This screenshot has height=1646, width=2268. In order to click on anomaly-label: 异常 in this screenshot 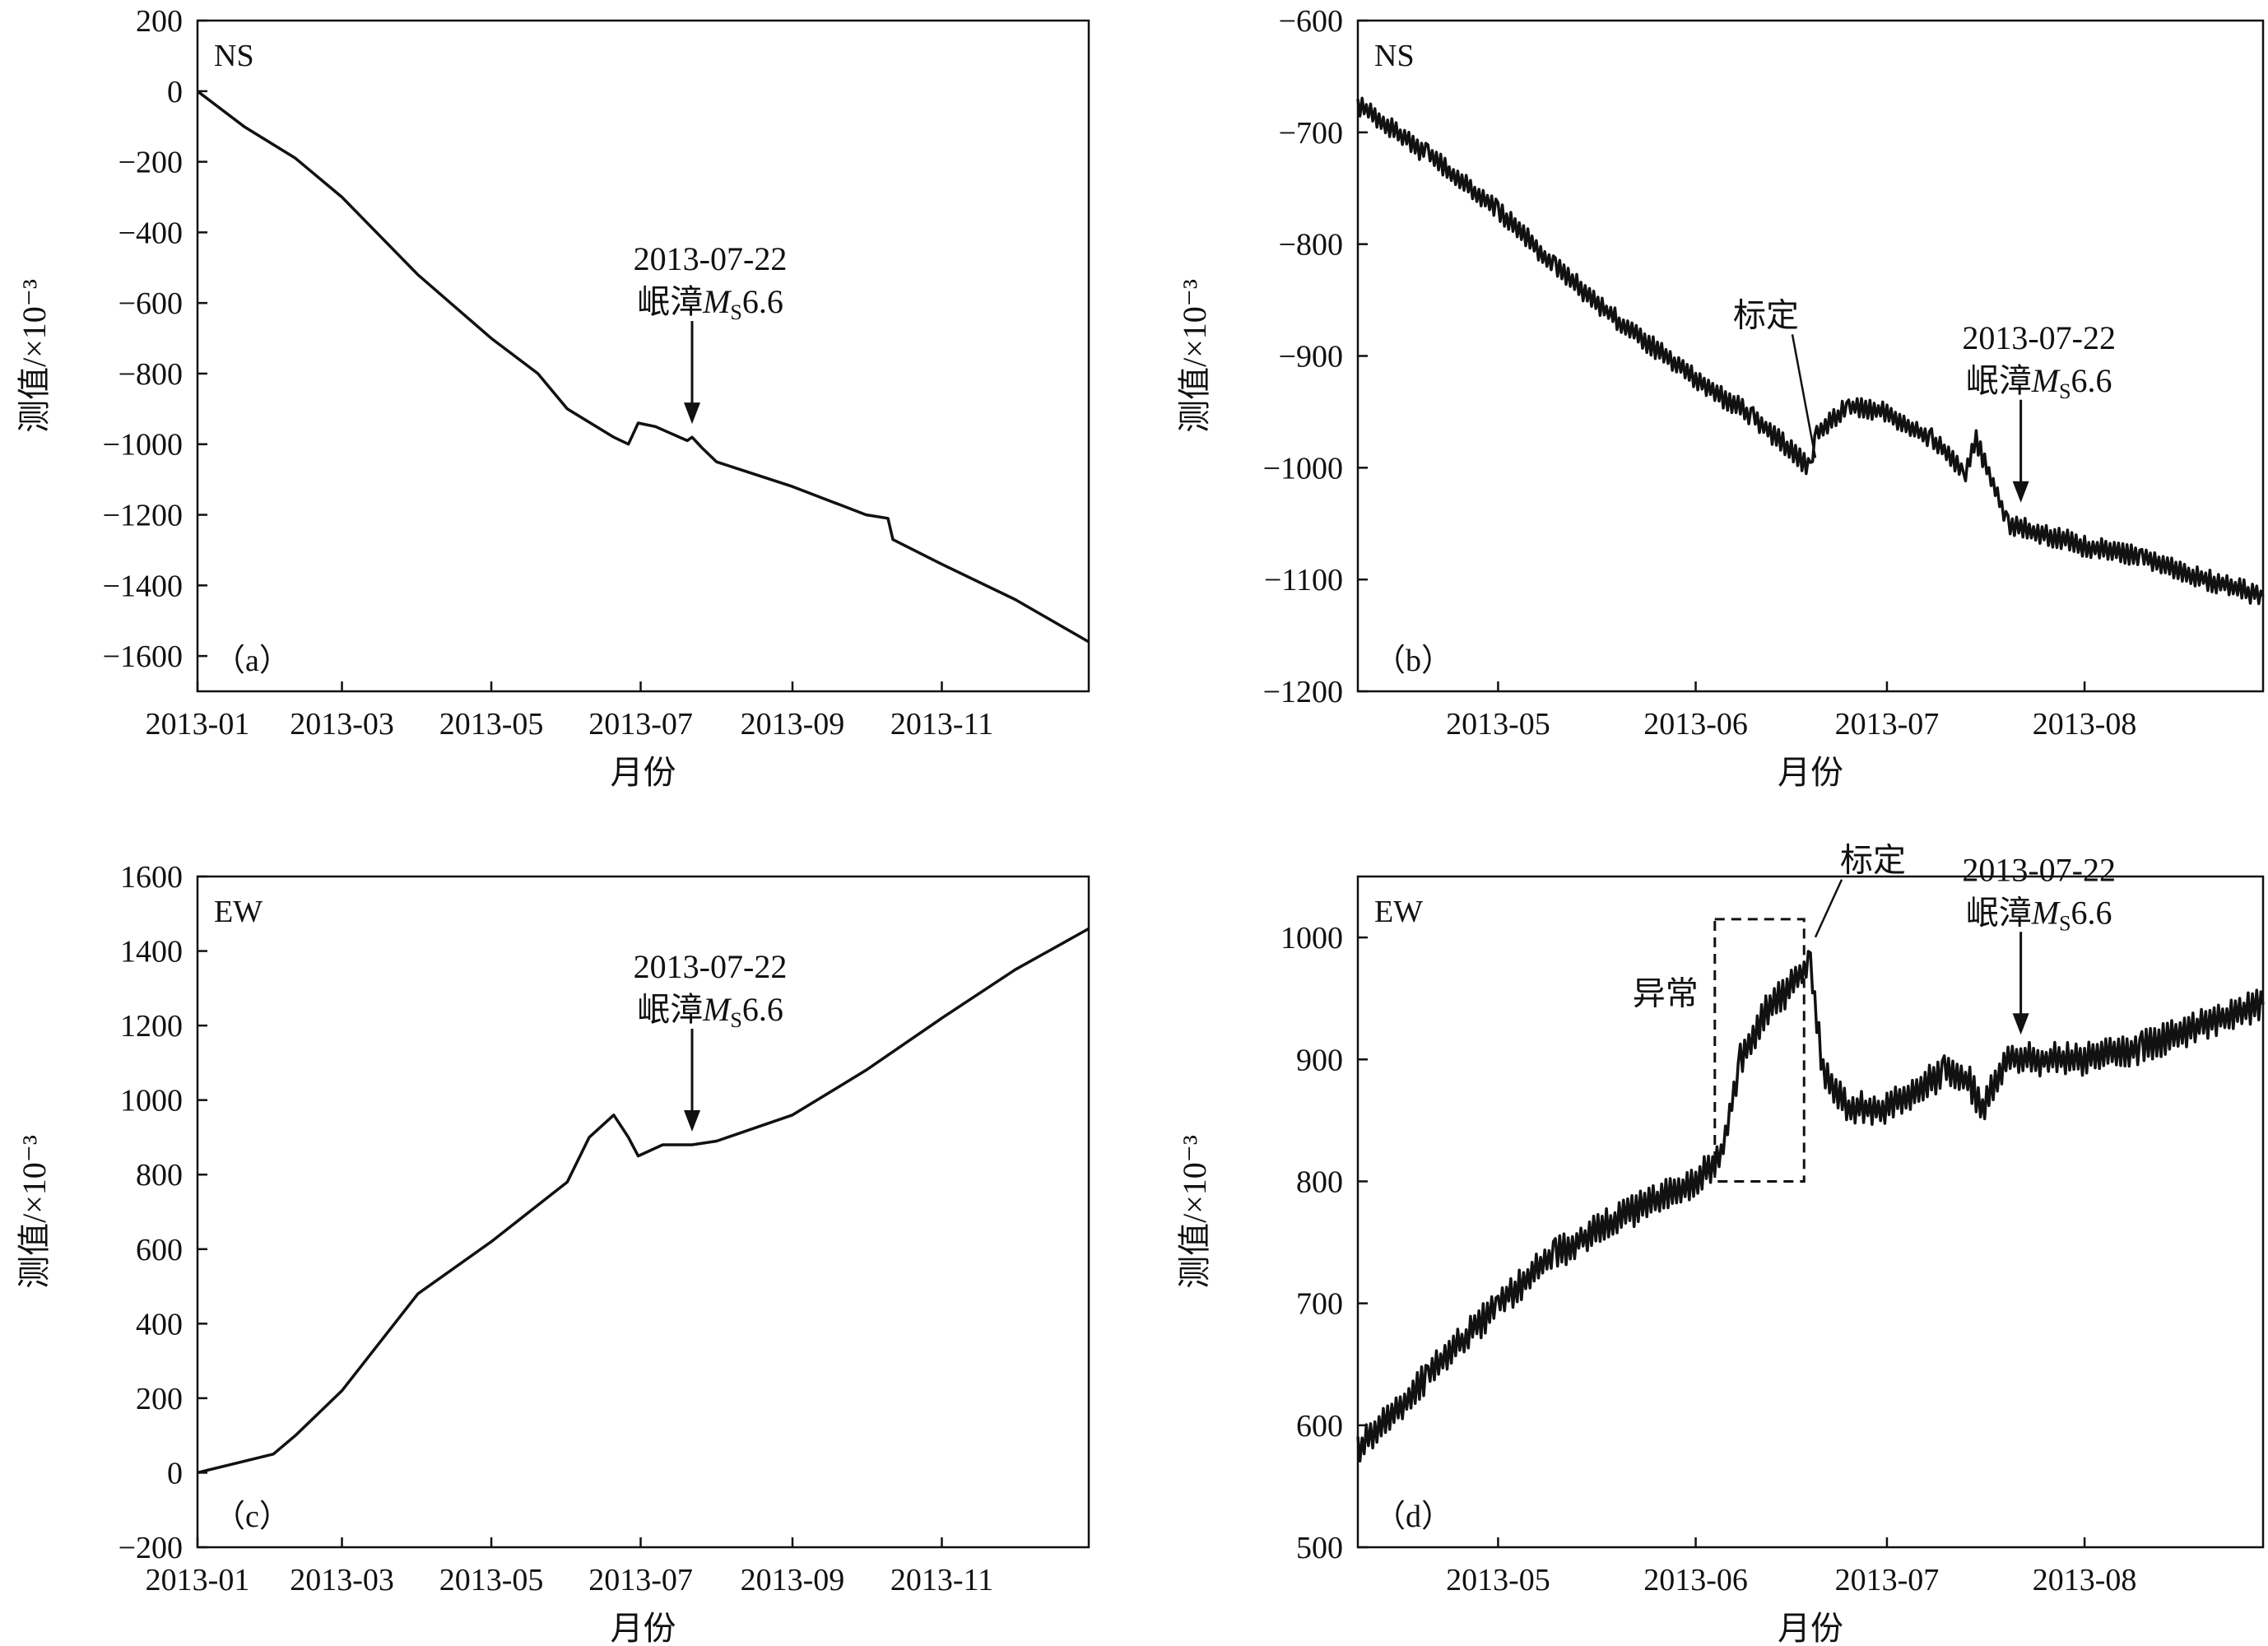, I will do `click(1666, 993)`.